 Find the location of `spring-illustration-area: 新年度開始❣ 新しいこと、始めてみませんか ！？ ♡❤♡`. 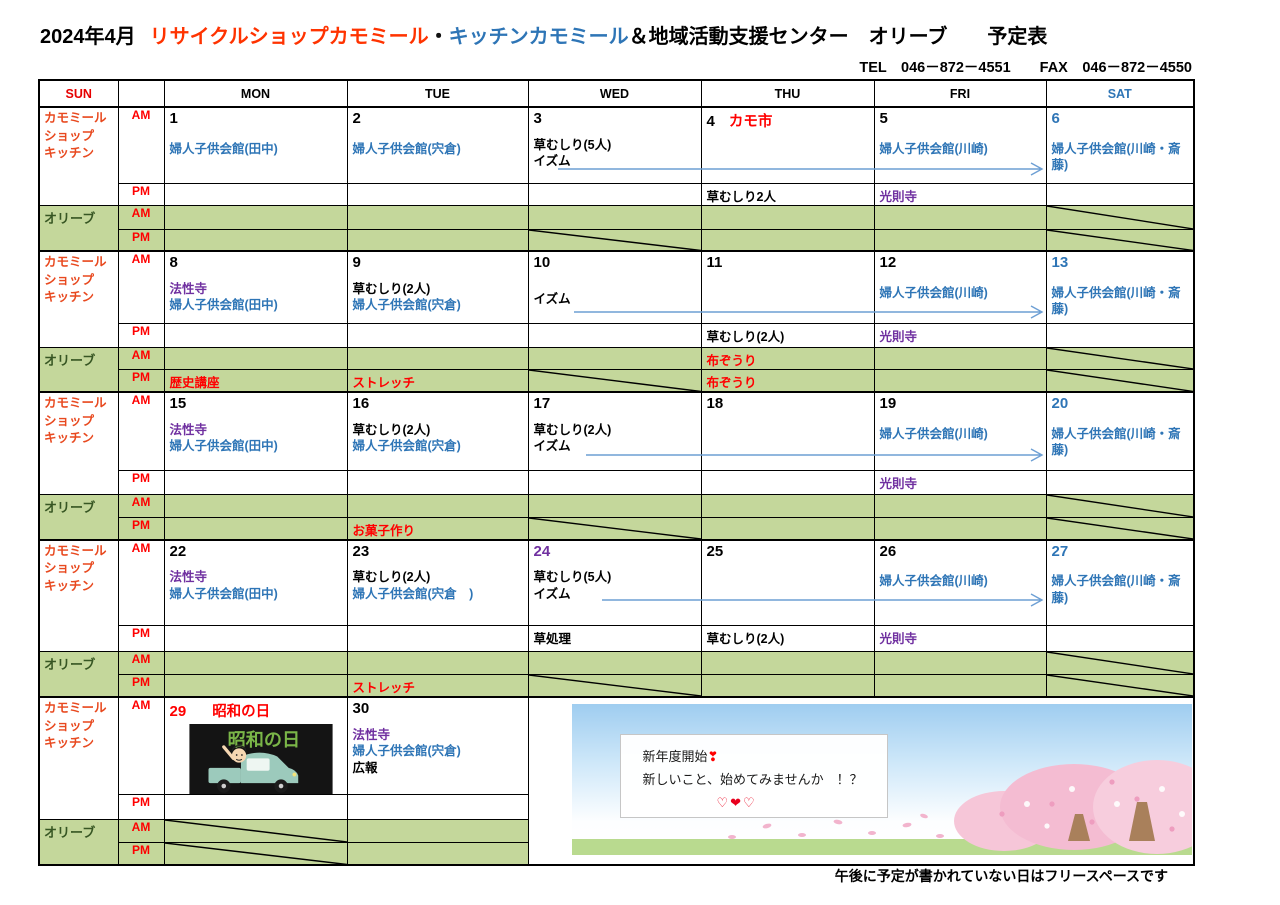

spring-illustration-area: 新年度開始❣ 新しいこと、始めてみませんか ！？ ♡❤♡ is located at coordinates (861, 781).